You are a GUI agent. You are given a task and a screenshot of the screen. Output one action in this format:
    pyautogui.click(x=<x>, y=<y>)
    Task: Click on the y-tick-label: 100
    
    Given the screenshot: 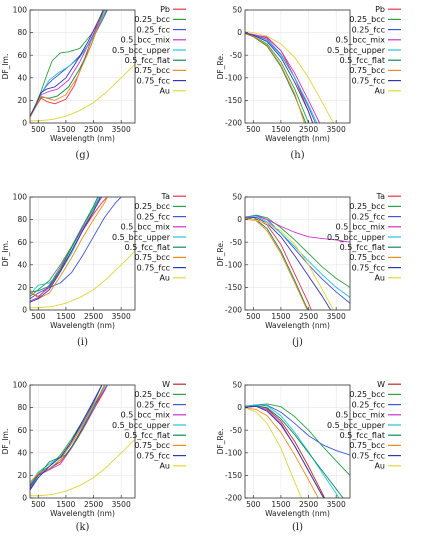 What is the action you would take?
    pyautogui.click(x=20, y=197)
    